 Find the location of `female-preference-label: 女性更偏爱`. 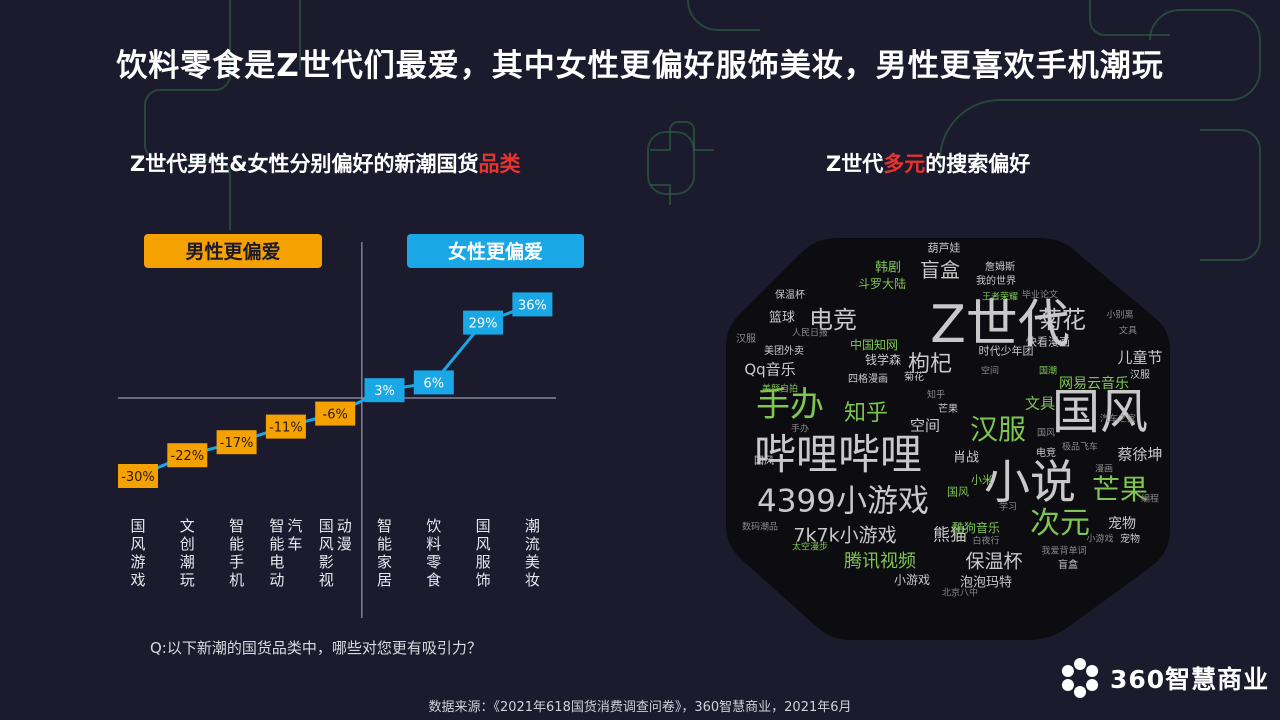

female-preference-label: 女性更偏爱 is located at coordinates (495, 251).